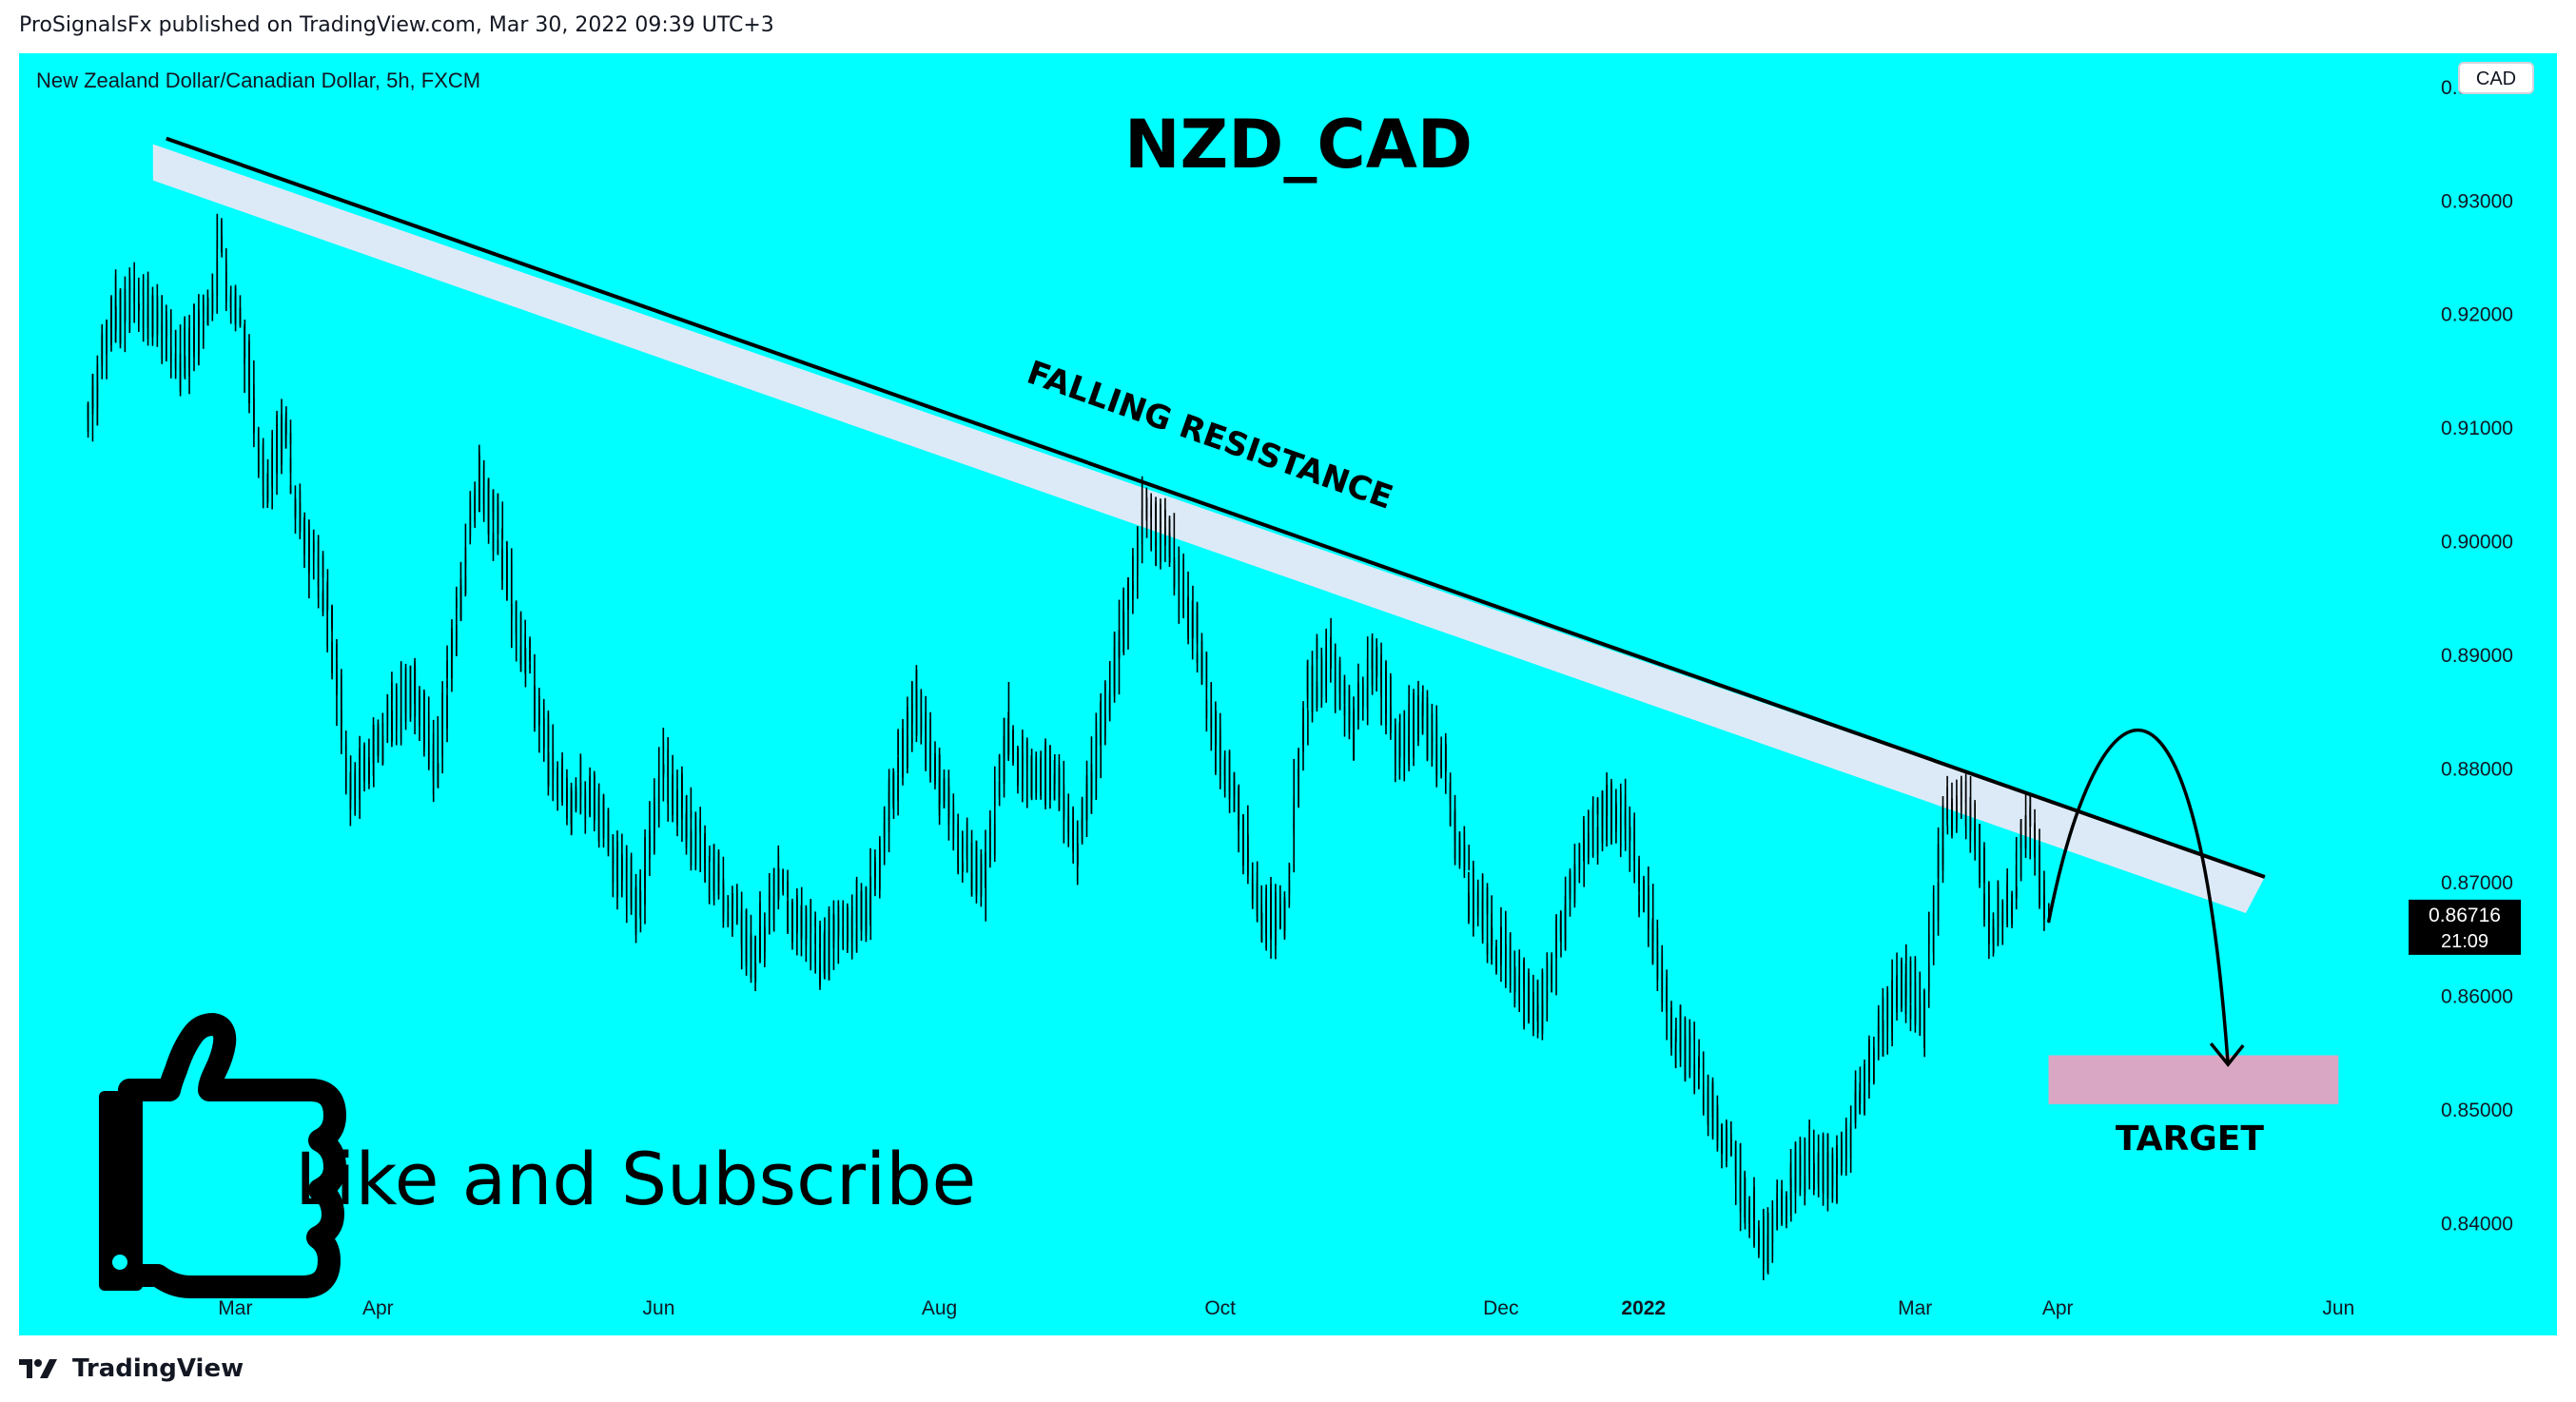 The width and height of the screenshot is (2576, 1402). I want to click on tradingview-logo-icon, so click(40, 1368).